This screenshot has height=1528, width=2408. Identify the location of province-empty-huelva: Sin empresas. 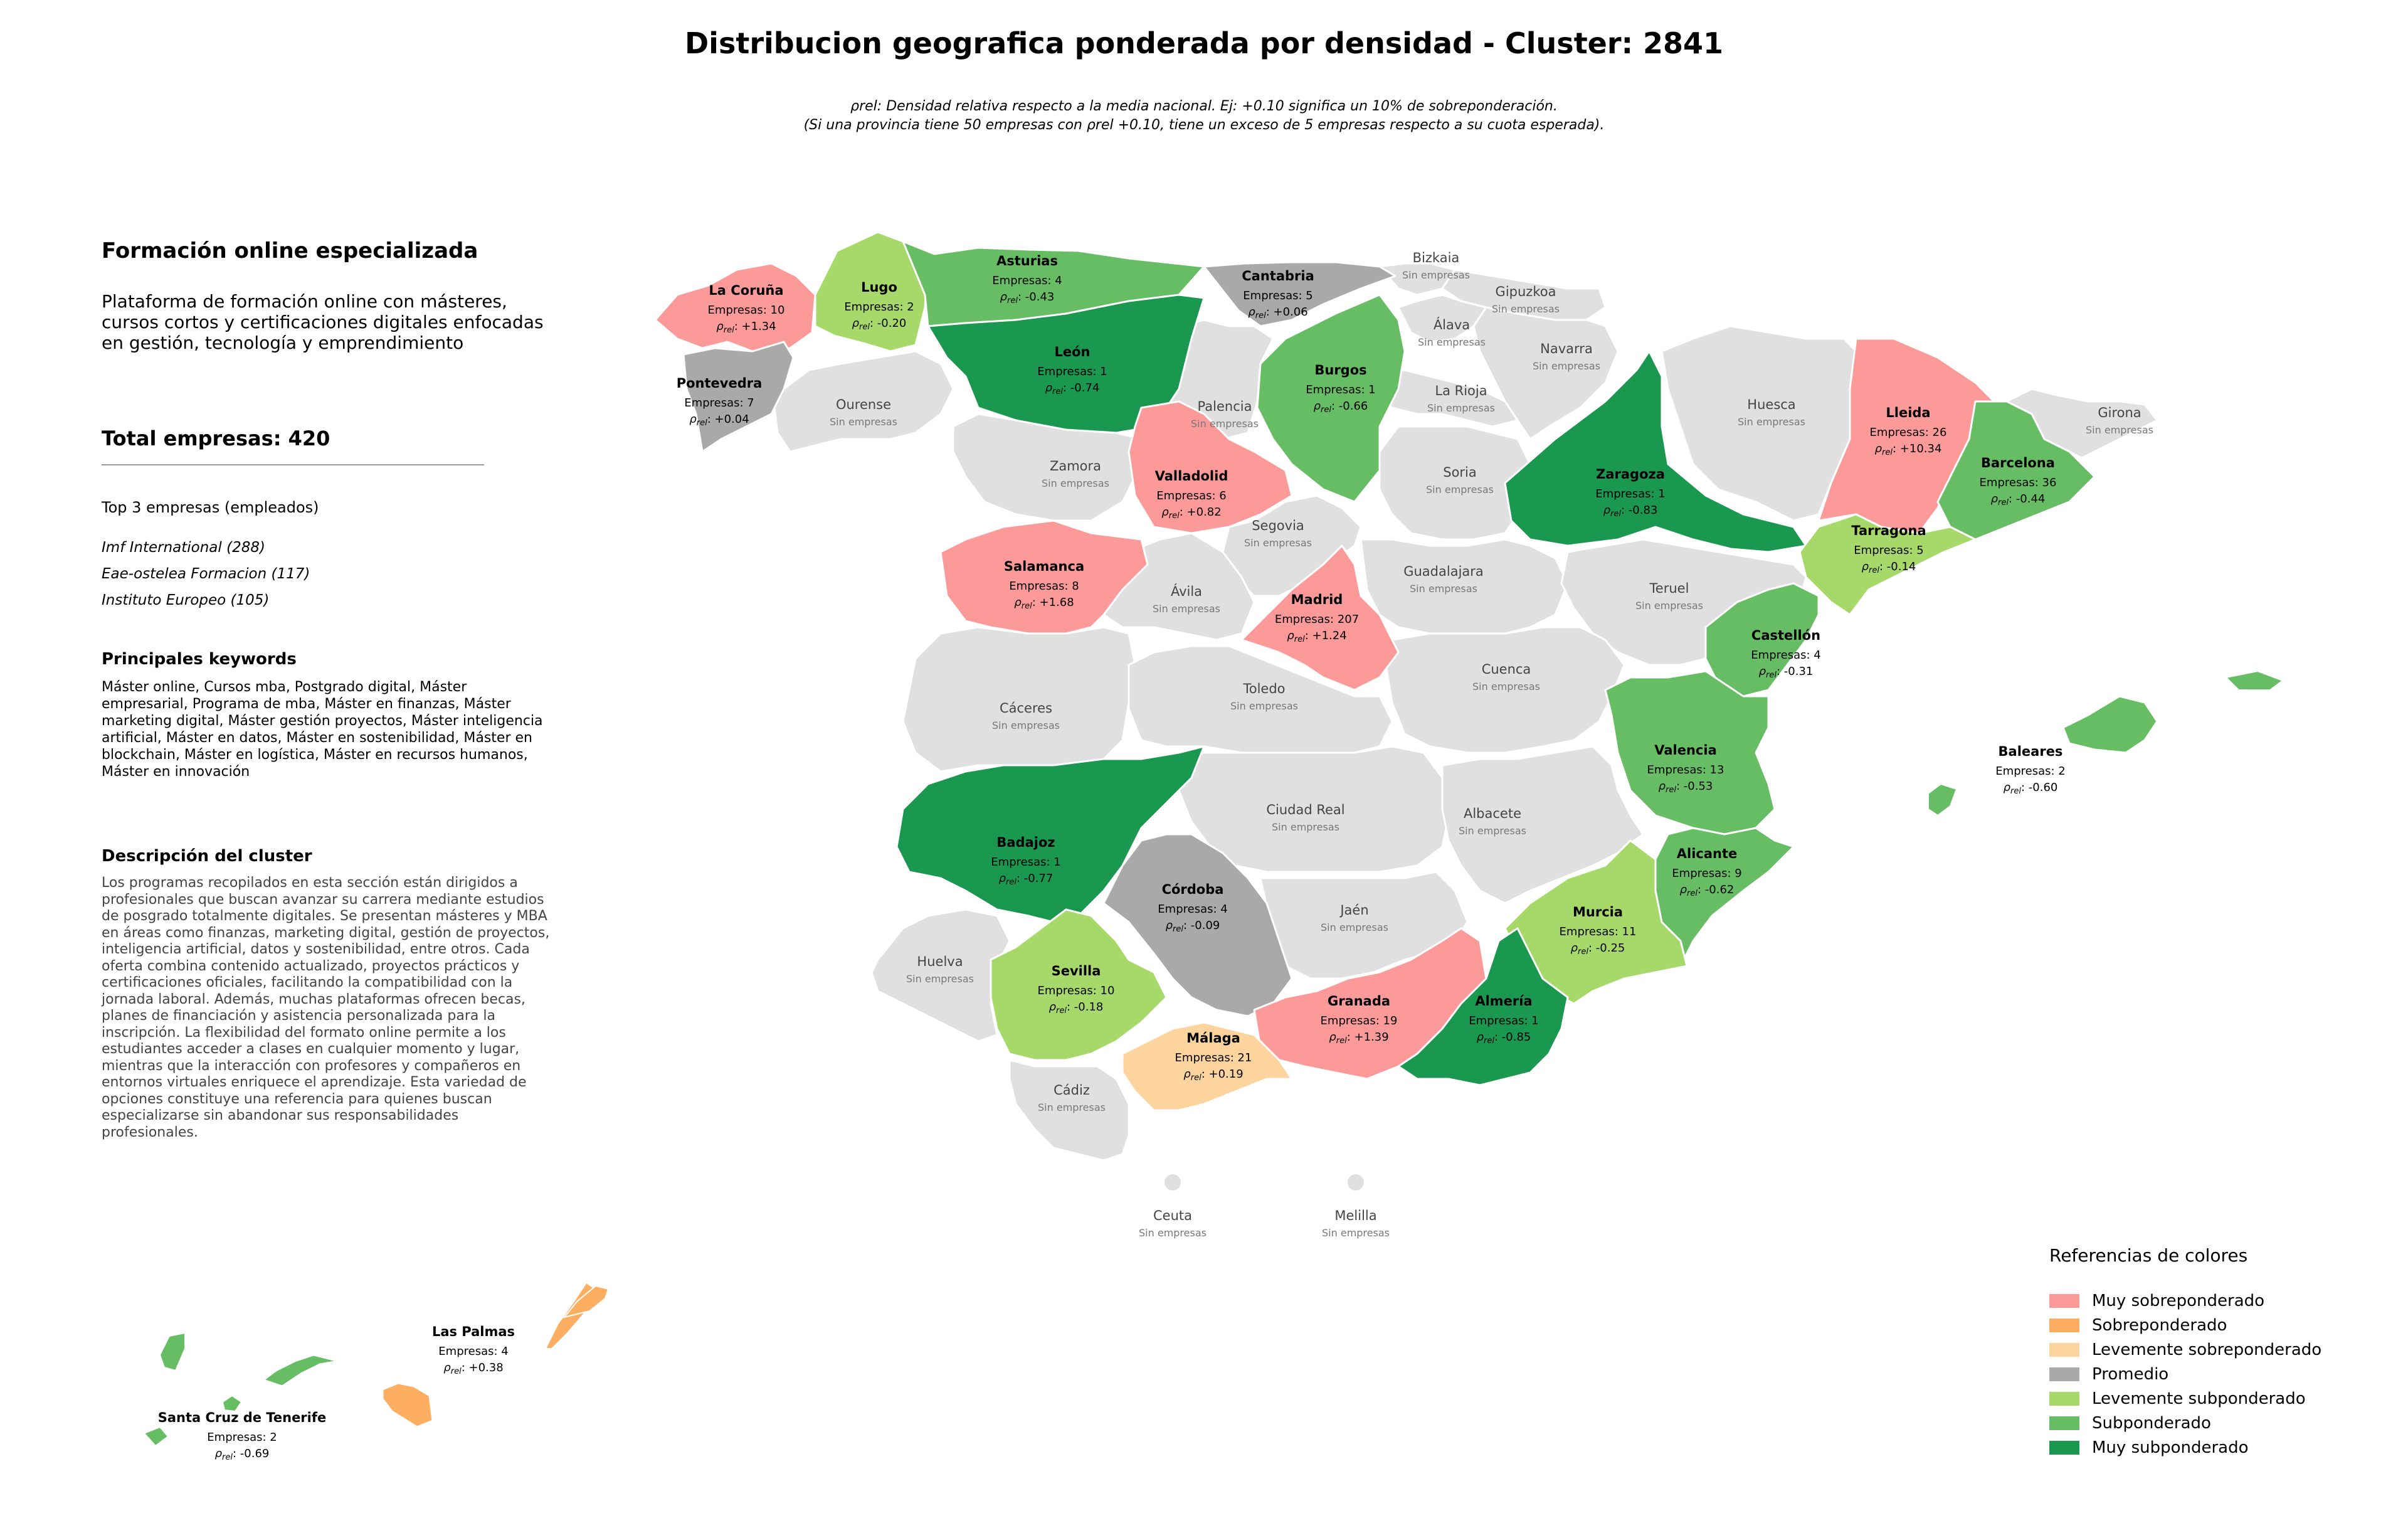
(940, 979).